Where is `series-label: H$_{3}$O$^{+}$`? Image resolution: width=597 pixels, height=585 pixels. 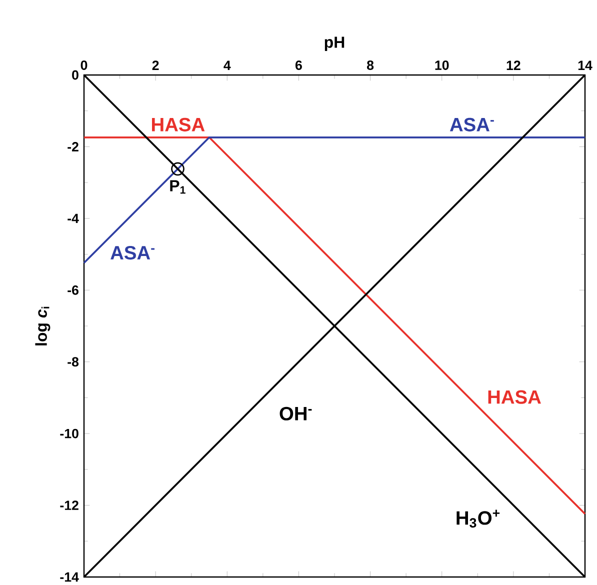
series-label: H$_{3}$O$^{+}$ is located at coordinates (478, 519).